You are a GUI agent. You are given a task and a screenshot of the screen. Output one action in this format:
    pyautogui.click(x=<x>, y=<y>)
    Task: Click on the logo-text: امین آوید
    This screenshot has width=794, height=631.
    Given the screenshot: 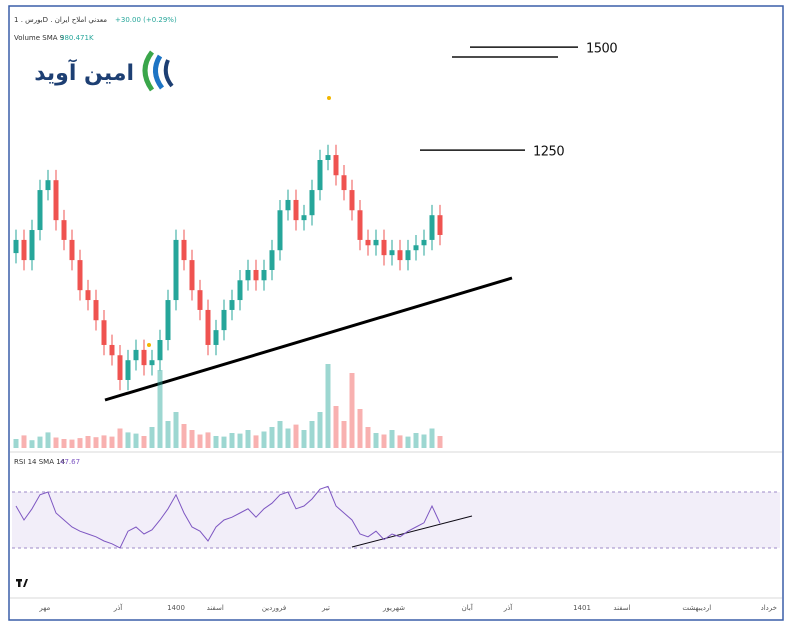 What is the action you would take?
    pyautogui.click(x=84, y=72)
    